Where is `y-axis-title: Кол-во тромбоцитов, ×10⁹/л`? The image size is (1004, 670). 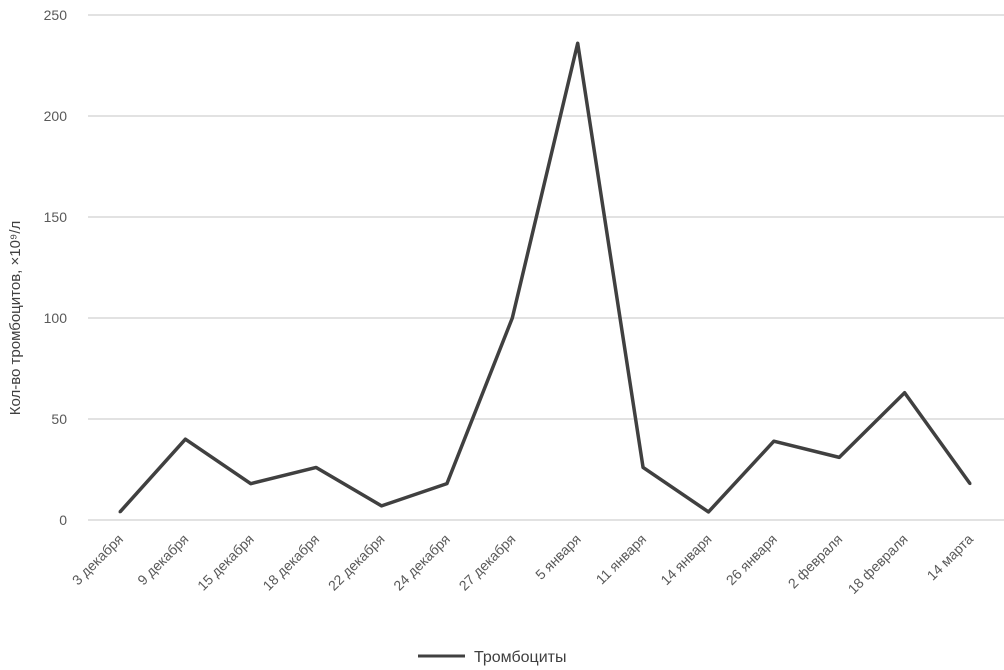
y-axis-title: Кол-во тромбоцитов, ×10⁹/л is located at coordinates (15, 318).